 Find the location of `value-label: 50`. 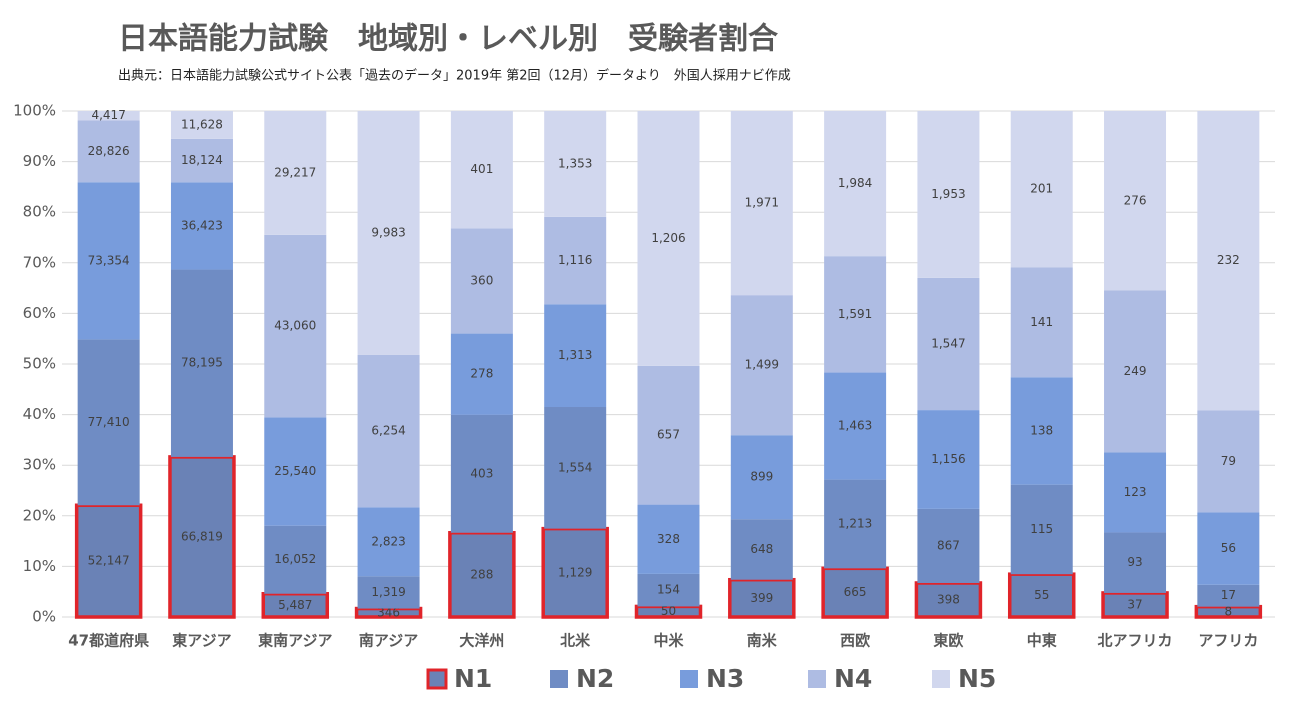

value-label: 50 is located at coordinates (668, 611).